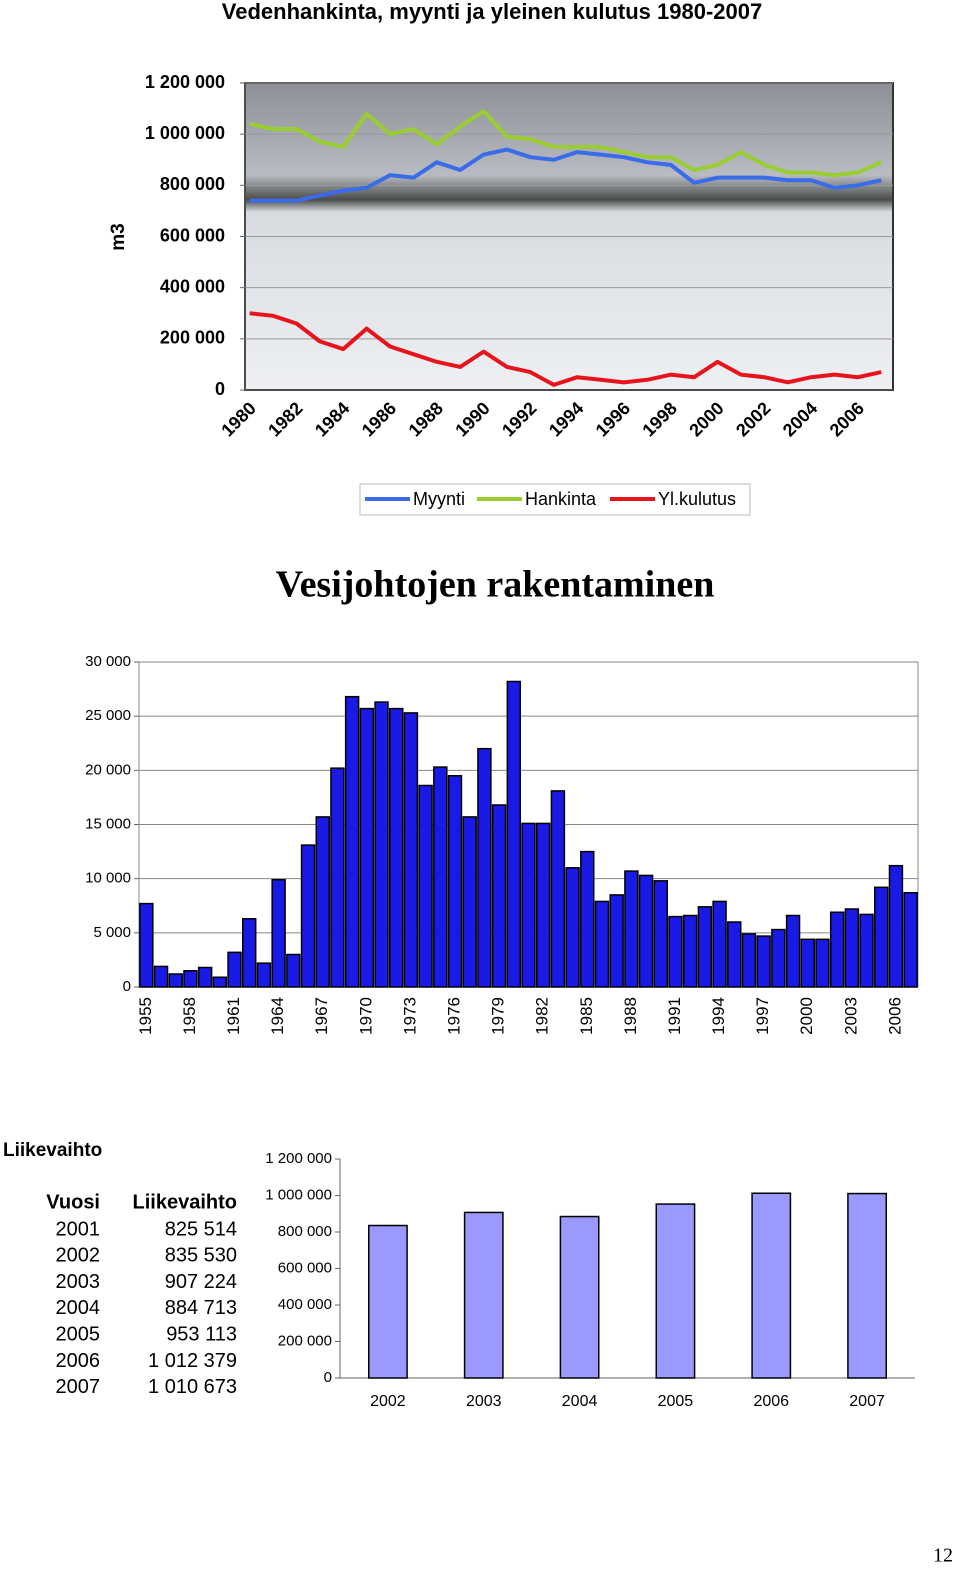  I want to click on chart-title: Vesijohtojen rakentaminen, so click(495, 585).